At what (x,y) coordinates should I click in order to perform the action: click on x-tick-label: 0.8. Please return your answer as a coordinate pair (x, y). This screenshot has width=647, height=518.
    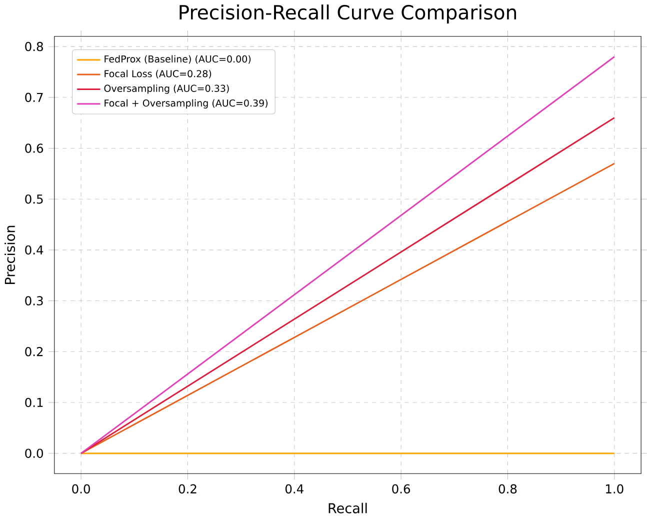
    Looking at the image, I should click on (507, 489).